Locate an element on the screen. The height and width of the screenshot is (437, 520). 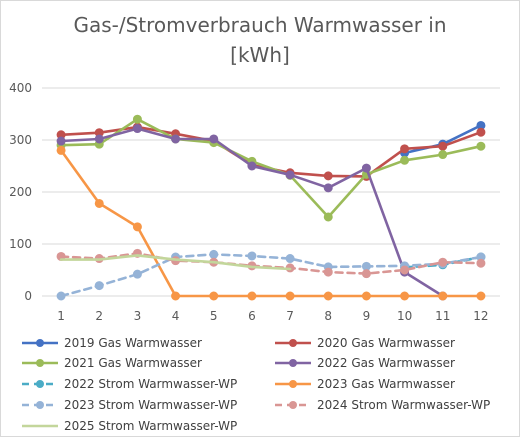
y-tick-label: 300 is located at coordinates (20, 140).